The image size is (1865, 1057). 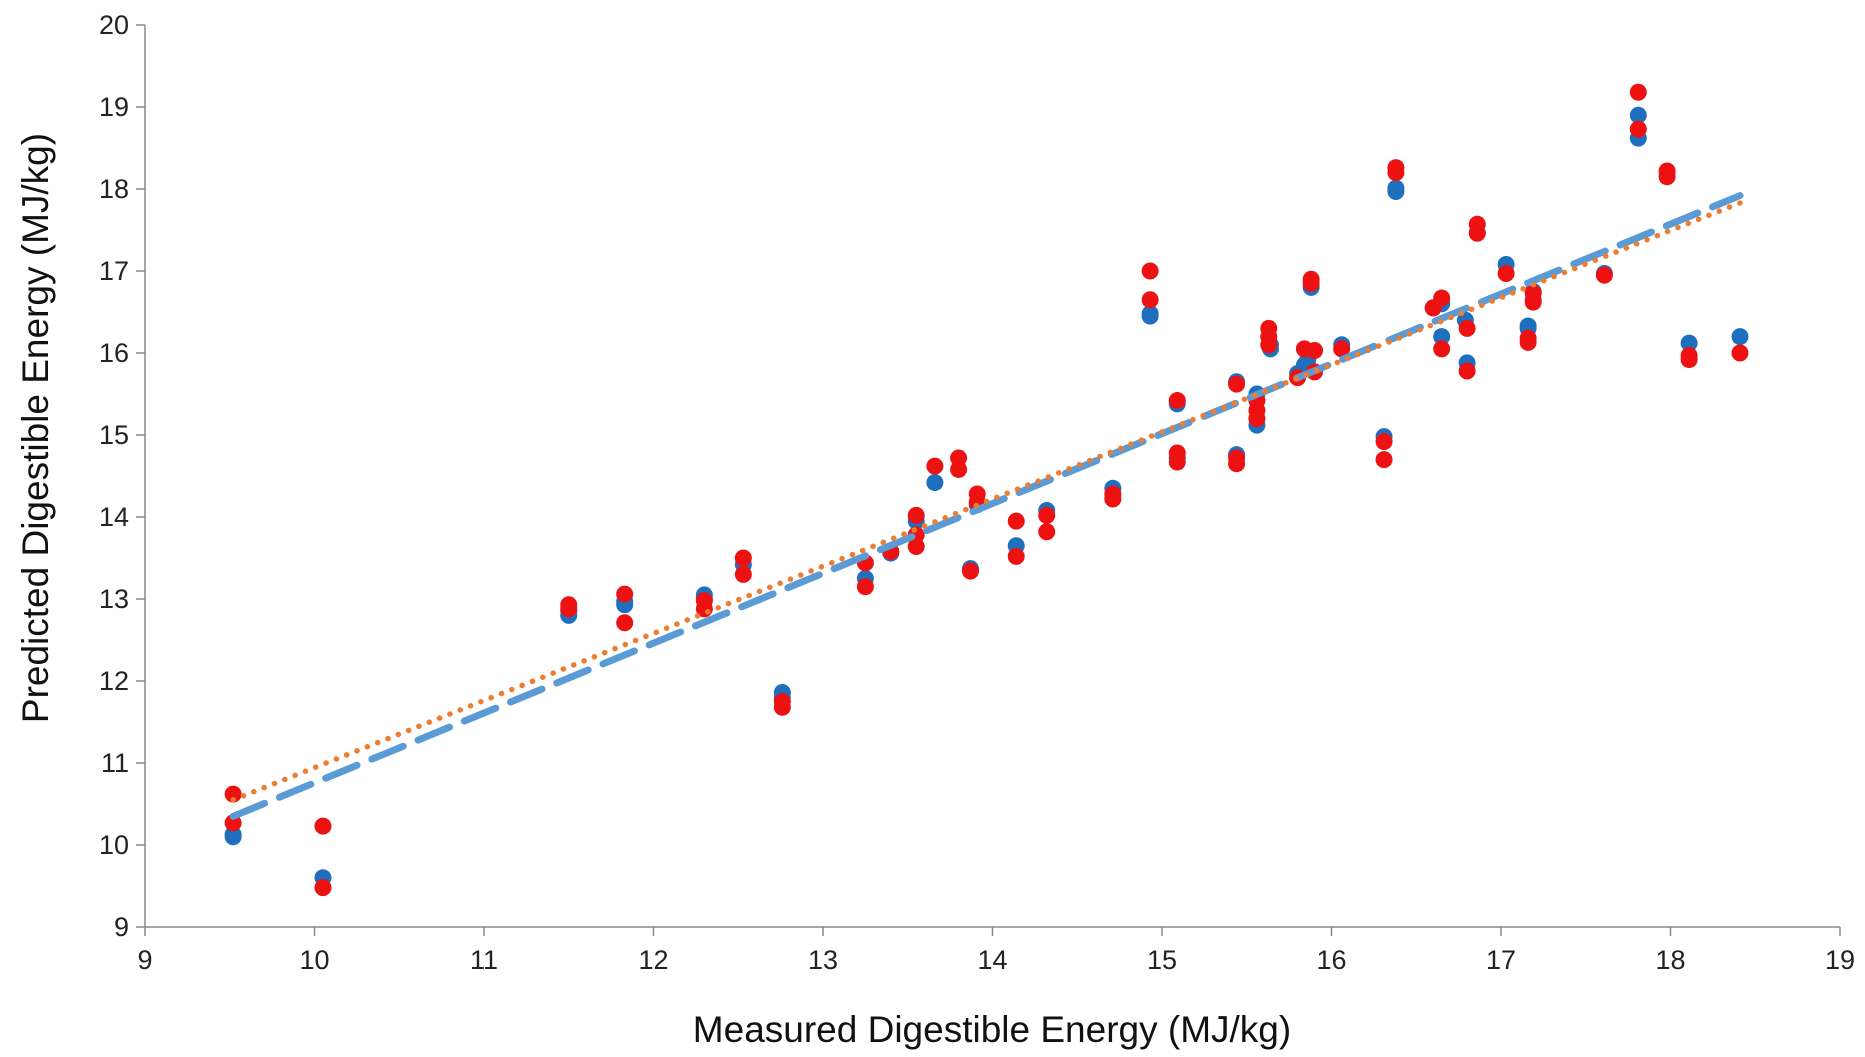 I want to click on x-tick-label: 9, so click(x=144, y=960).